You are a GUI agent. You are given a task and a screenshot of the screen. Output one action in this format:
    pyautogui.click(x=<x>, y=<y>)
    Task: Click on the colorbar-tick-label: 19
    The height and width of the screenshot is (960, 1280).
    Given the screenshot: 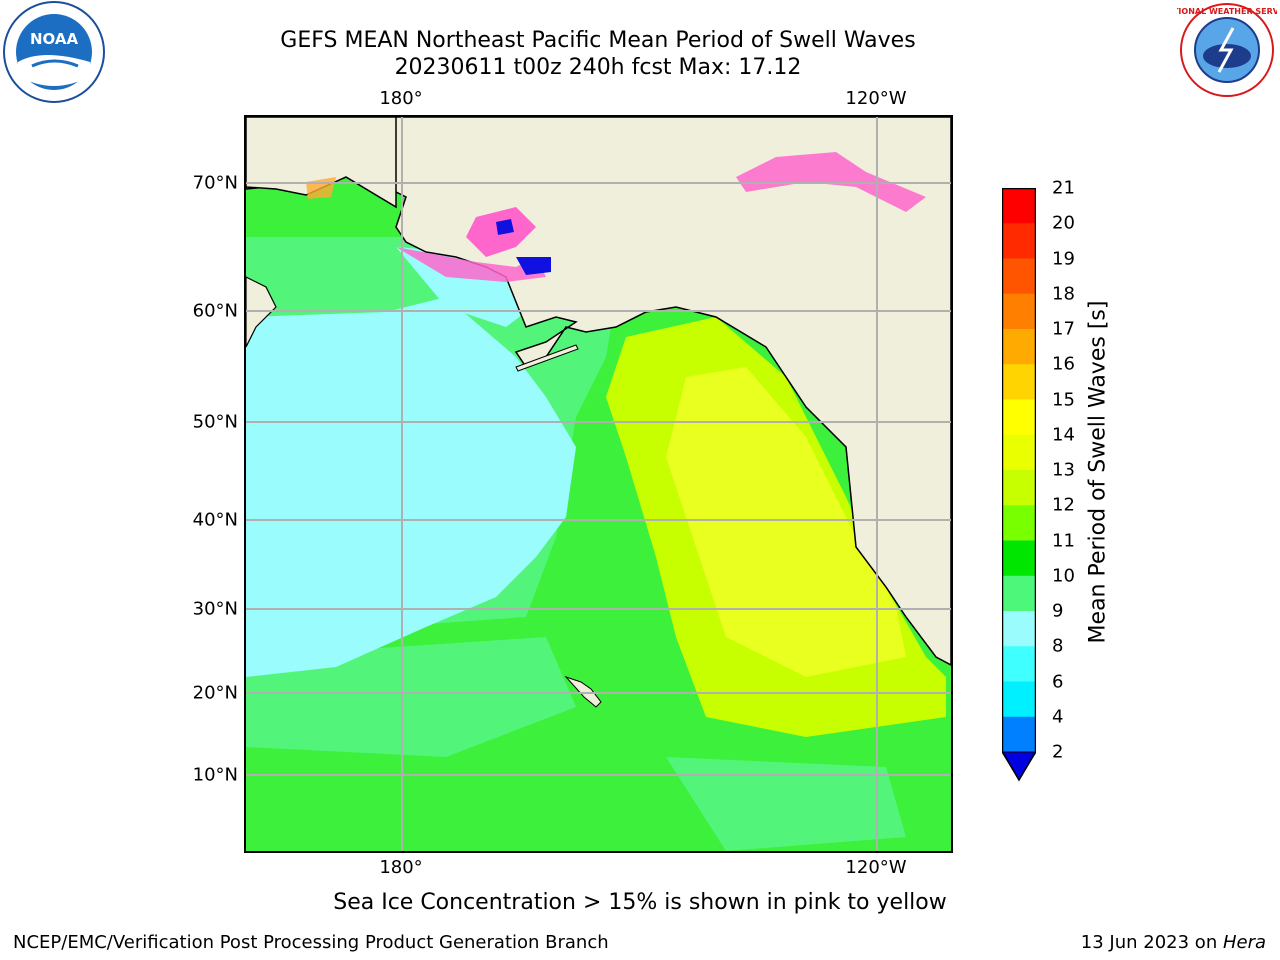 What is the action you would take?
    pyautogui.click(x=1063, y=258)
    